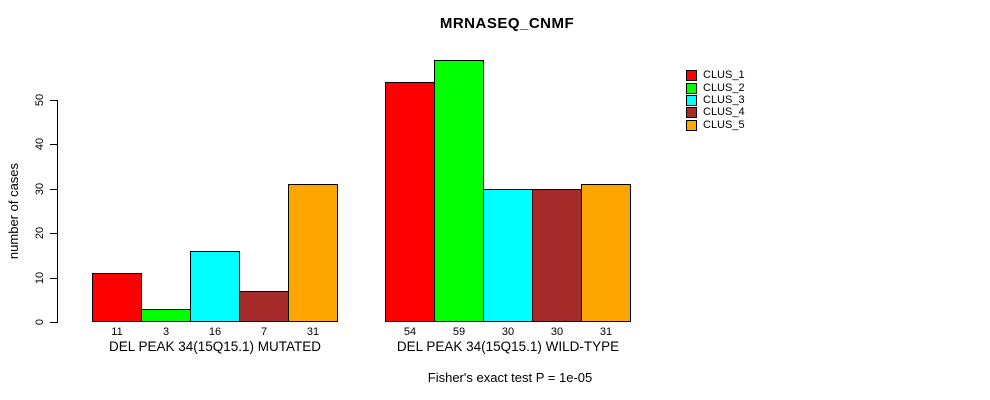 Image resolution: width=990 pixels, height=400 pixels. Describe the element at coordinates (40, 233) in the screenshot. I see `y-tick-label: 20` at that location.